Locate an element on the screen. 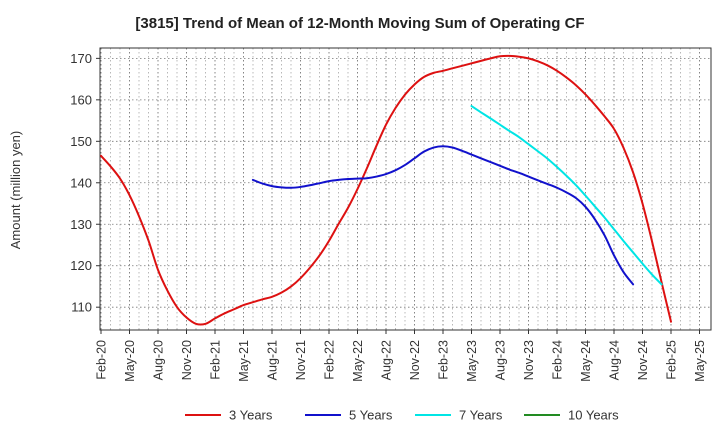 This screenshot has width=720, height=445. x-tick-label: Feb-20 is located at coordinates (102, 360).